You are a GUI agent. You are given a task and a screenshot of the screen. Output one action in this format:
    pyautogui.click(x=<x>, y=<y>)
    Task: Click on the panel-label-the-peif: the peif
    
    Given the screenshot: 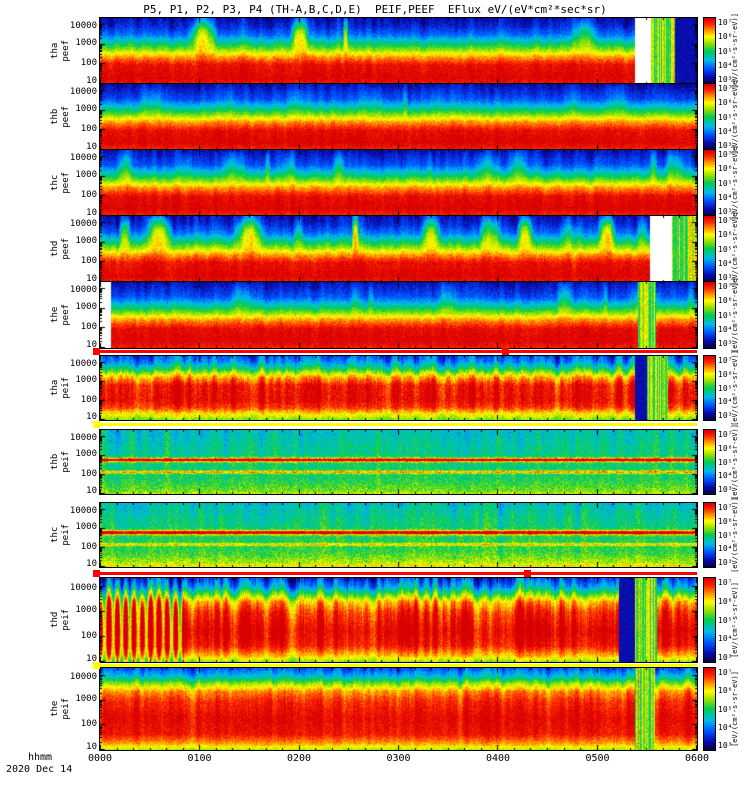 What is the action you would take?
    pyautogui.click(x=61, y=709)
    